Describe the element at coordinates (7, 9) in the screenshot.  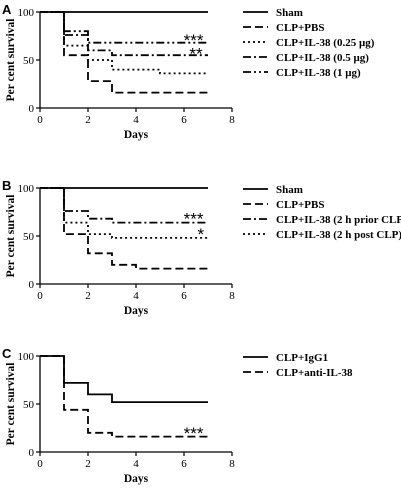
I see `panel-label: A` at that location.